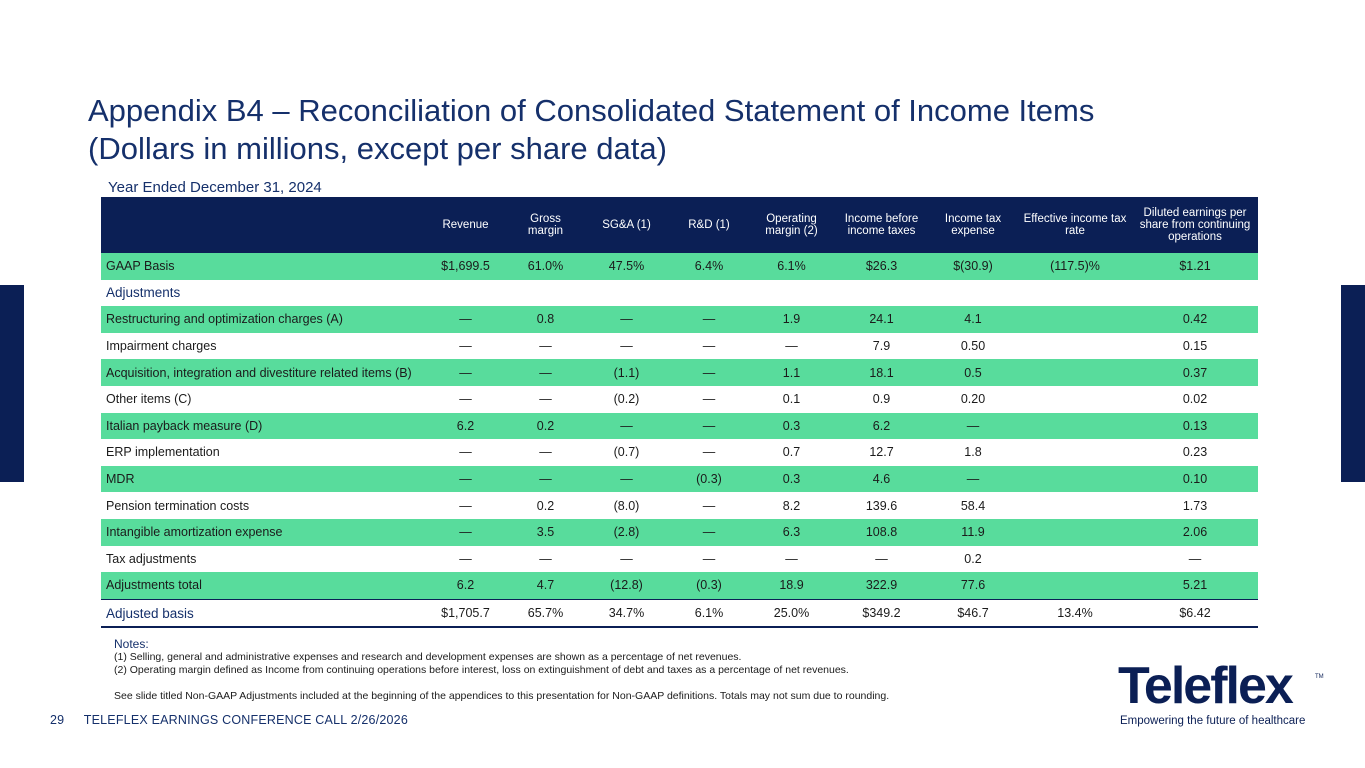 The image size is (1365, 768). Describe the element at coordinates (791, 399) in the screenshot. I see `table-cell: 0.1` at that location.